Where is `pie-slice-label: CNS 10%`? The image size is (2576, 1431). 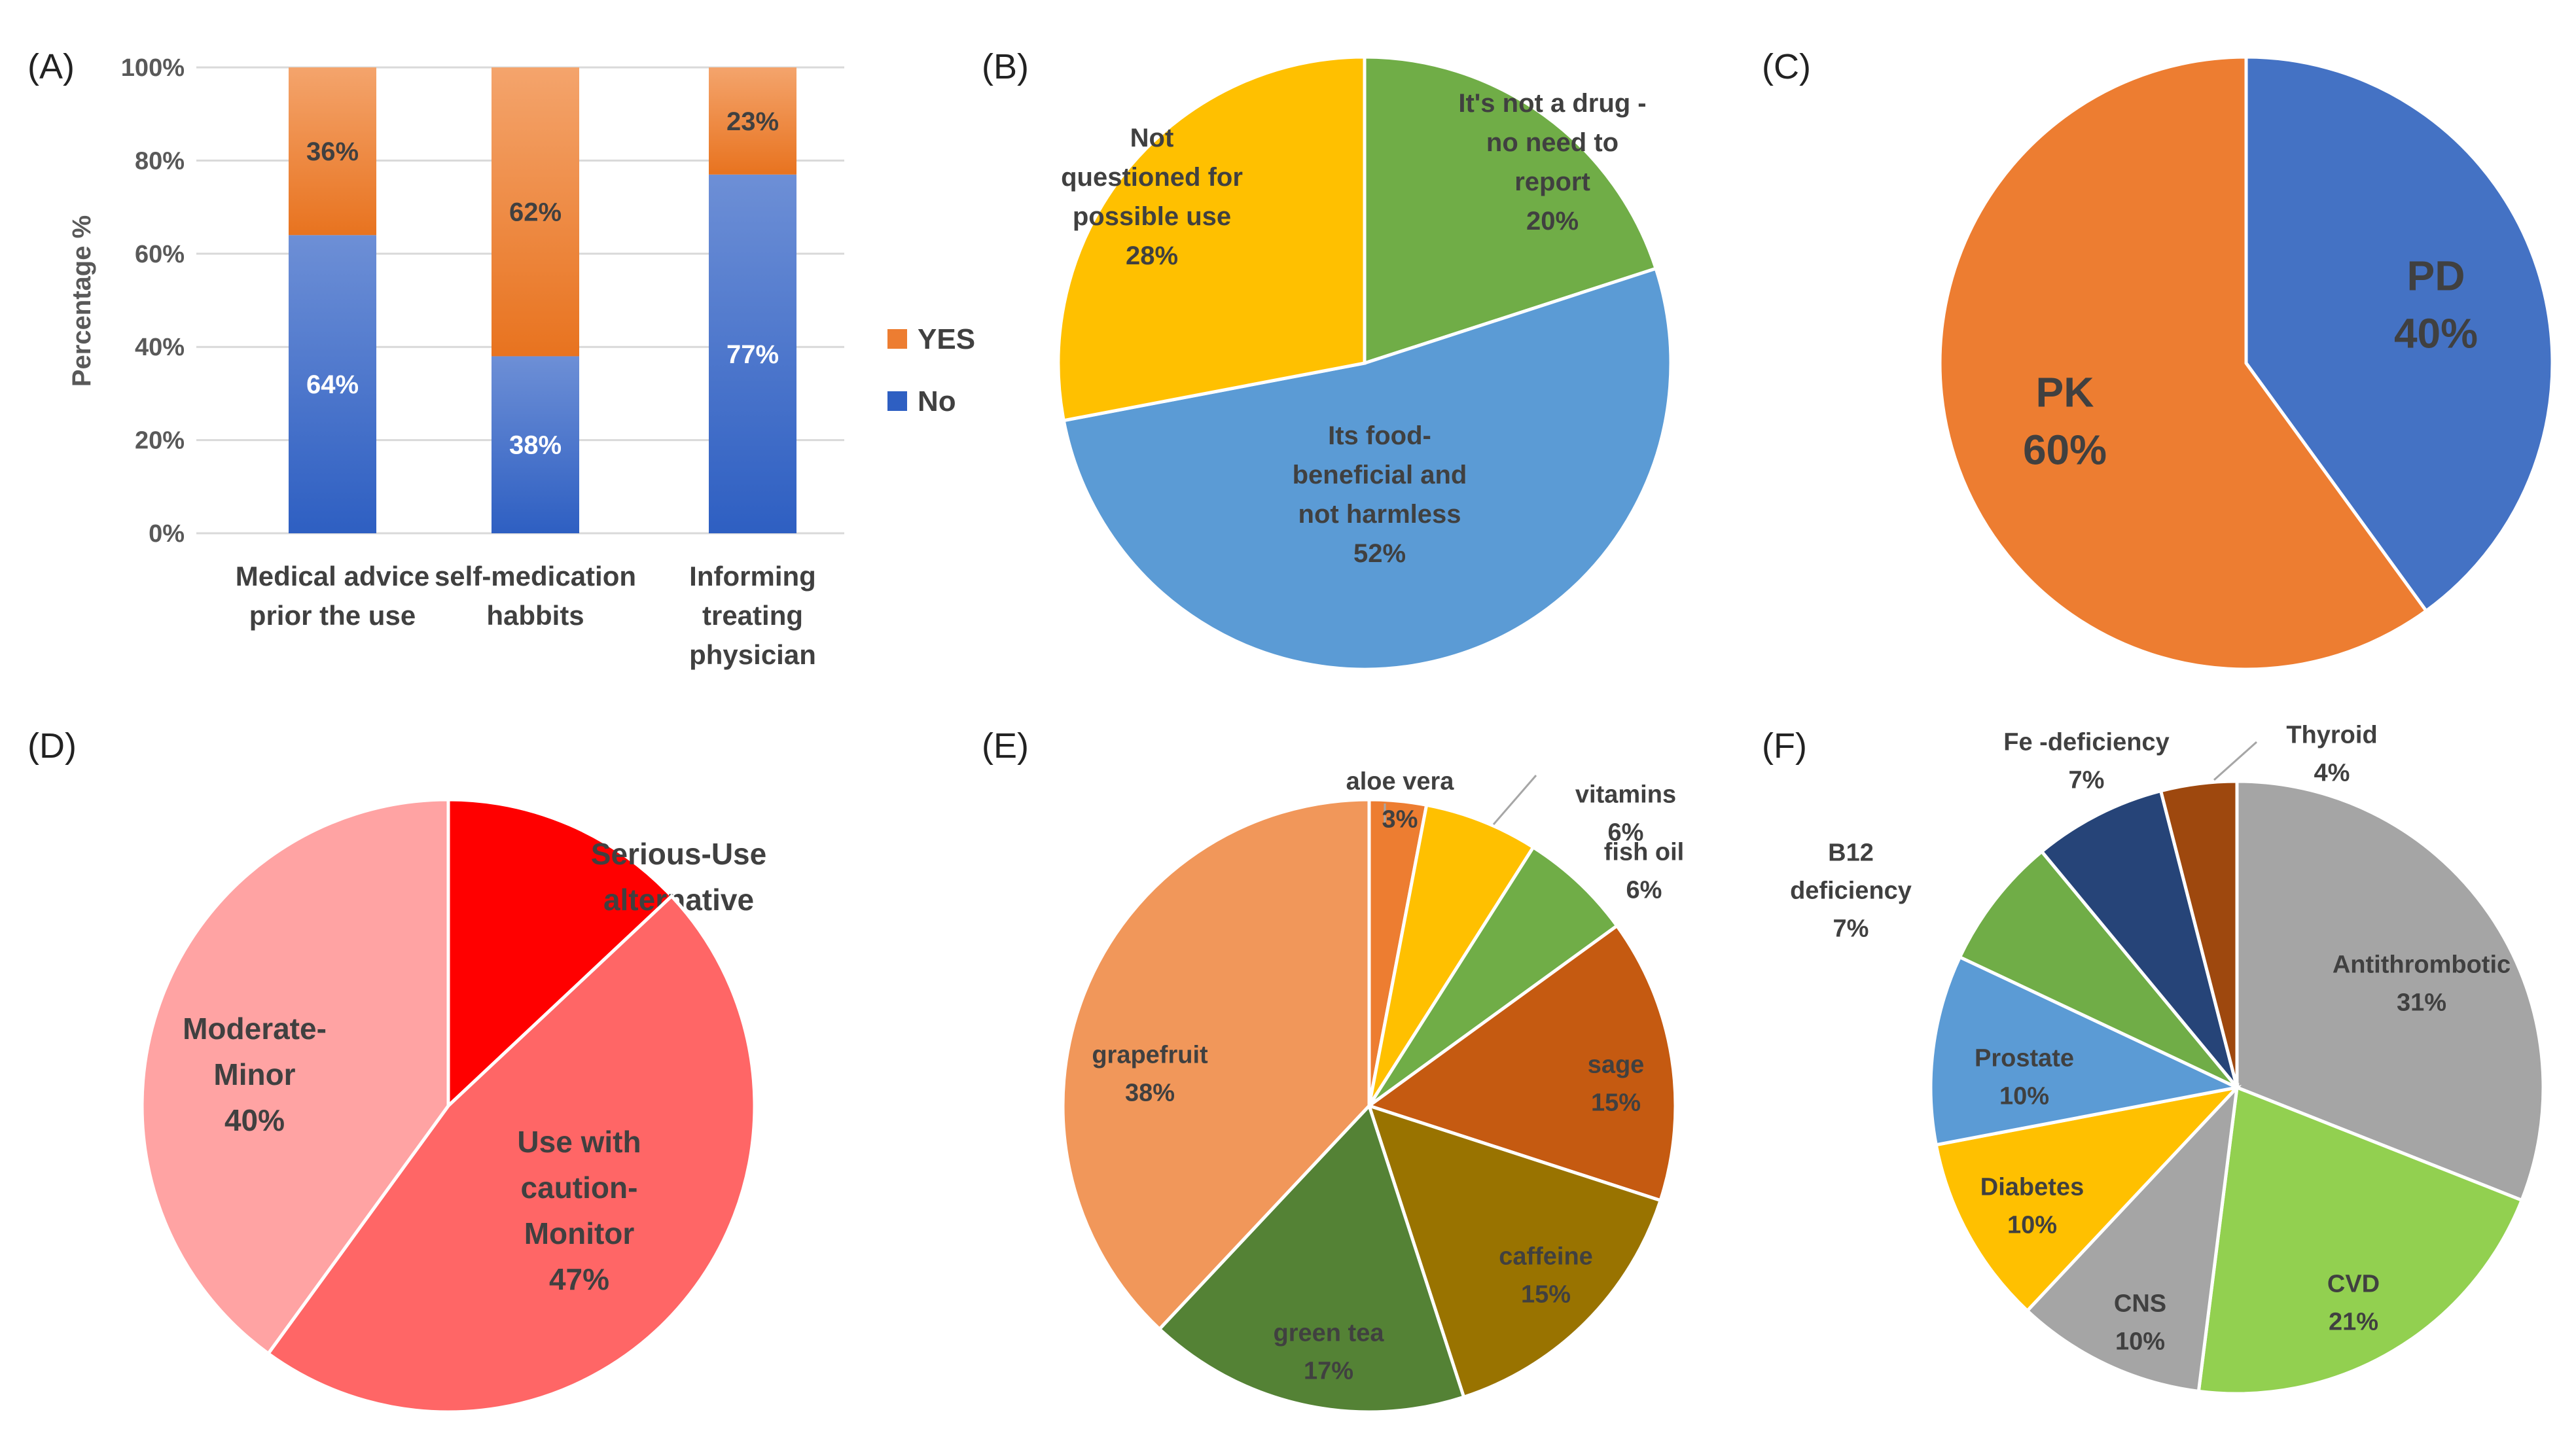
pie-slice-label: CNS 10% is located at coordinates (2140, 1323).